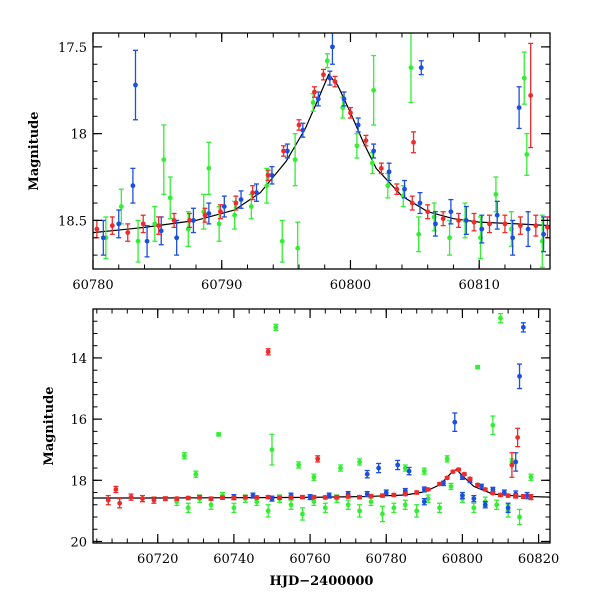 The image size is (600, 605). Describe the element at coordinates (72, 221) in the screenshot. I see `y-tick-label: 18.5` at that location.